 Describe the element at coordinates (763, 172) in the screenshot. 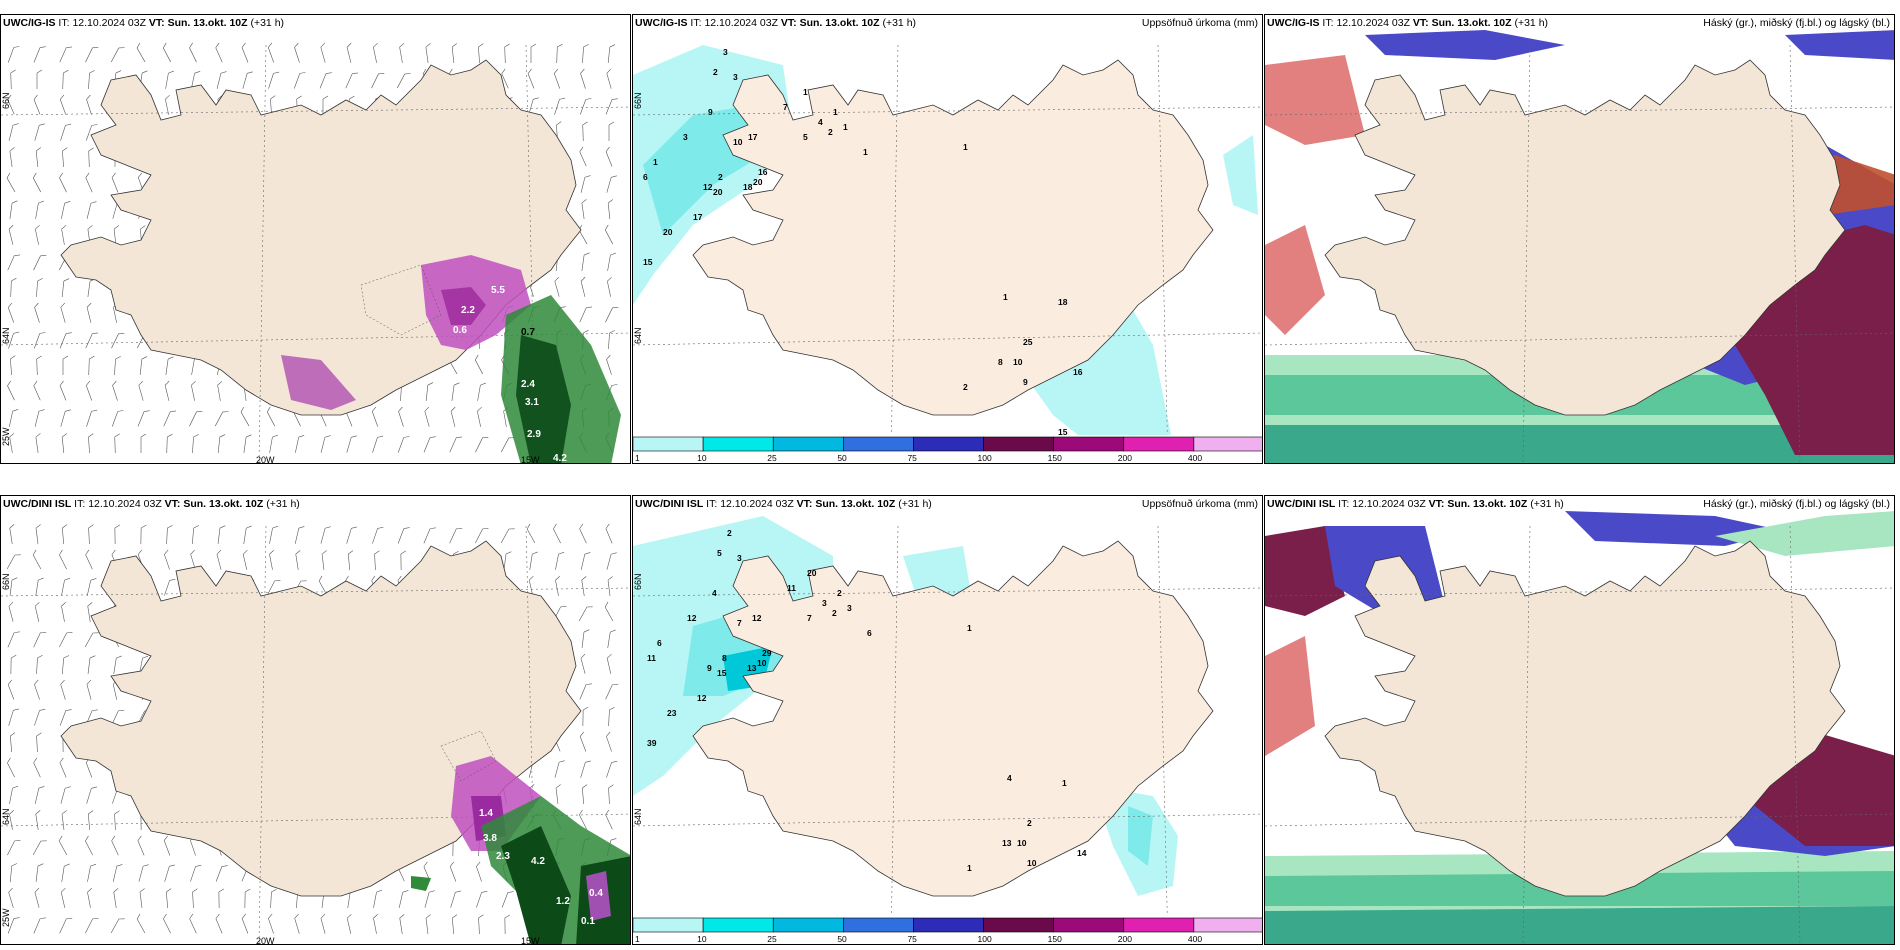

I see `precip-value: 16` at that location.